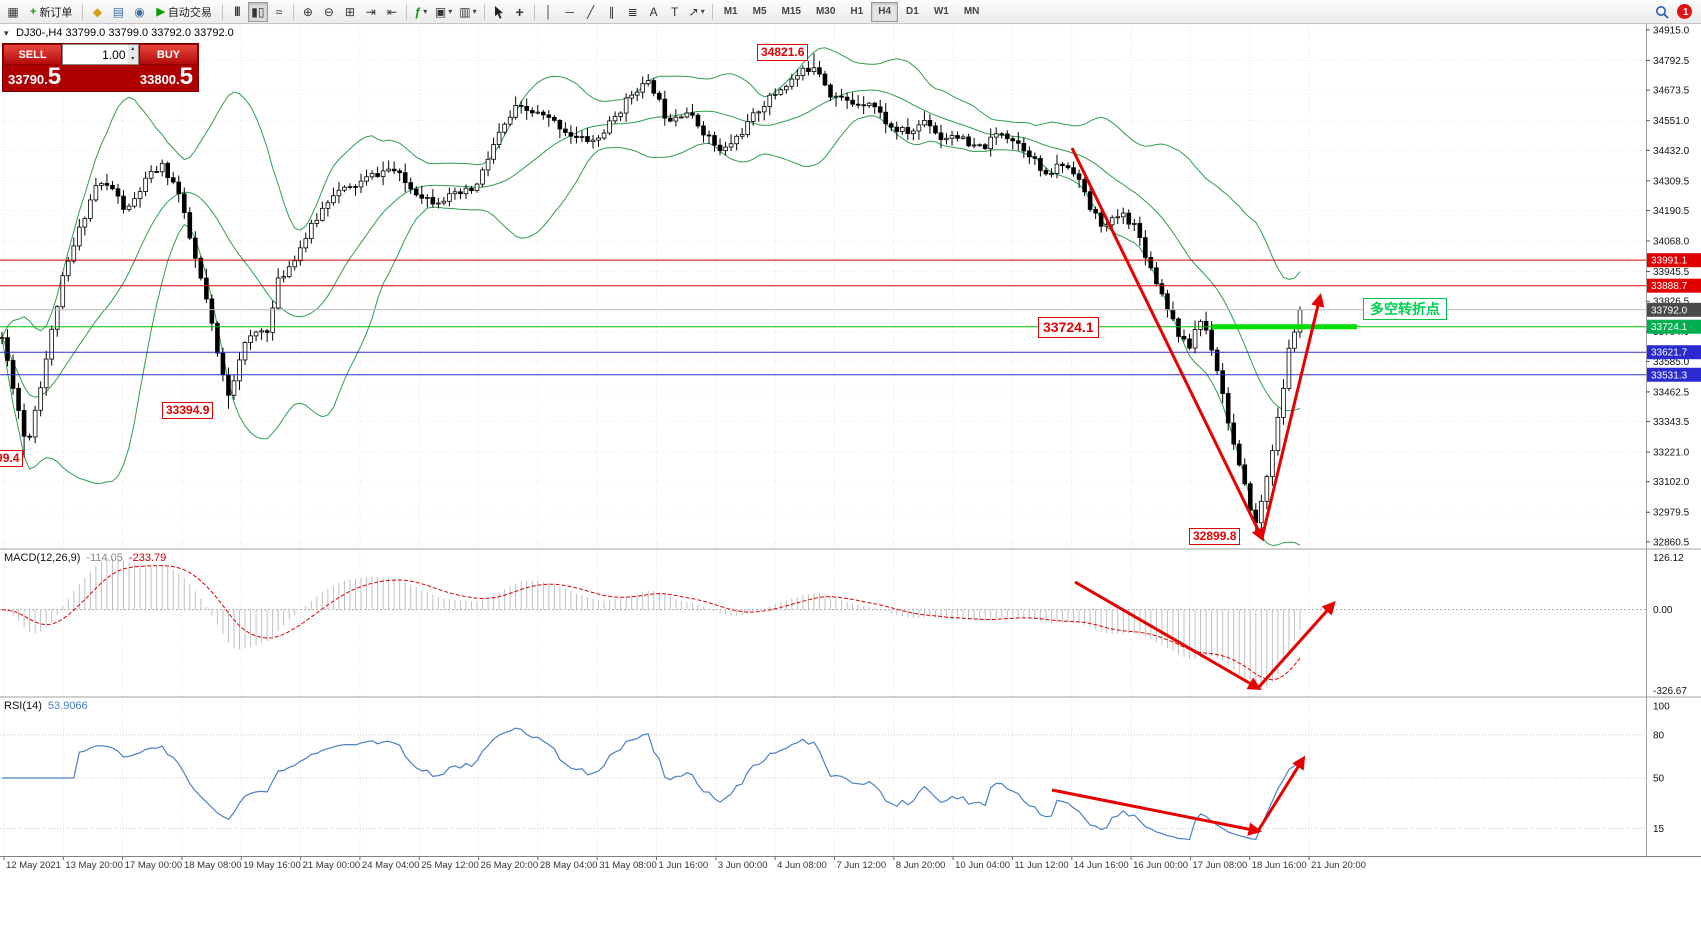 This screenshot has width=1701, height=944. I want to click on volume-up-button: ▴, so click(132, 50).